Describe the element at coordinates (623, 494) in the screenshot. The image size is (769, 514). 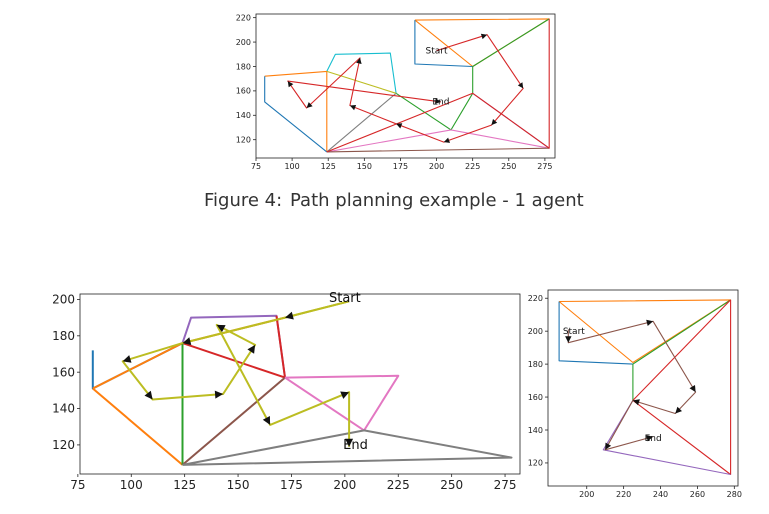
I see `x-tick-label: 220` at that location.